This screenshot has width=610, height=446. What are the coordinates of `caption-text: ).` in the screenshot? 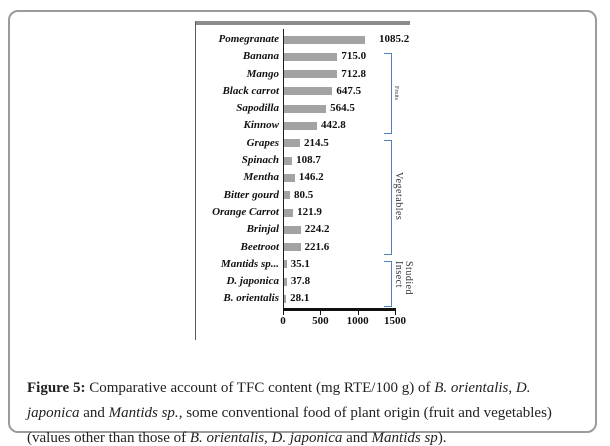 It's located at (442, 438).